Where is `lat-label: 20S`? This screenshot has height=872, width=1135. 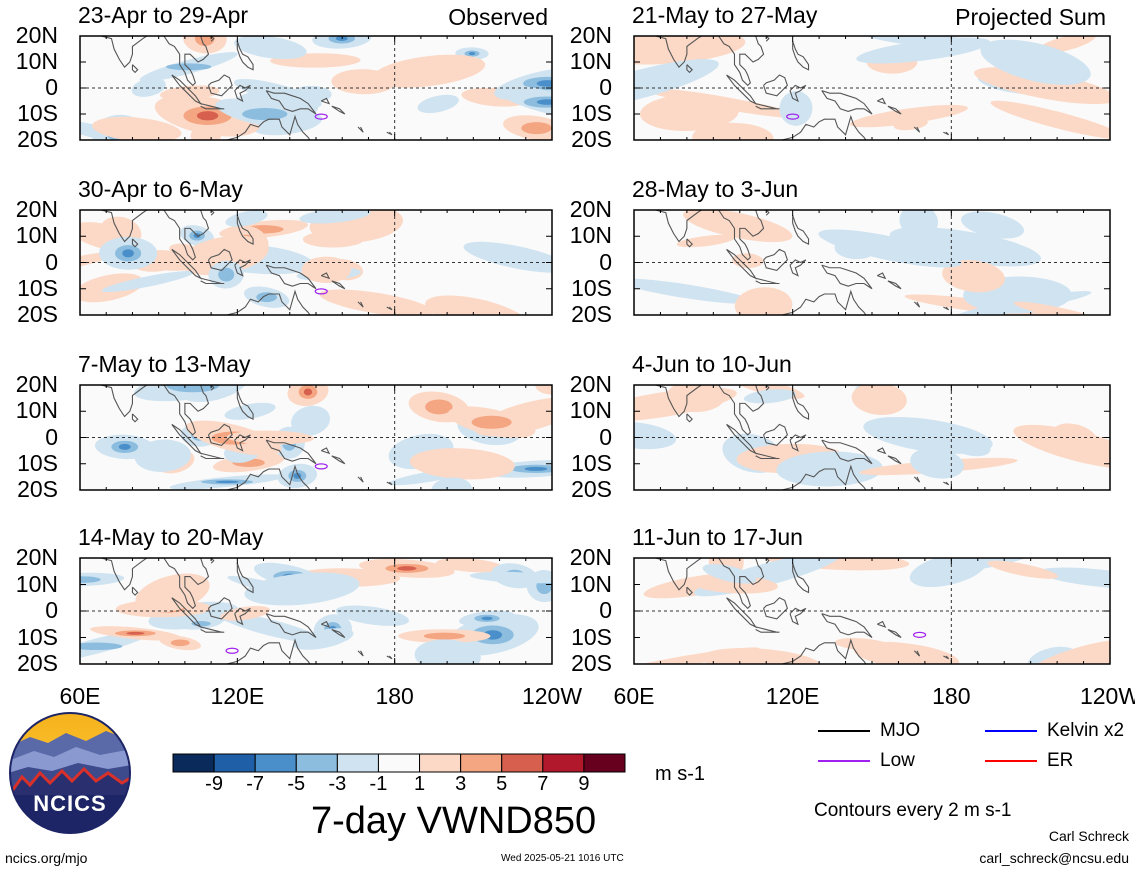
lat-label: 20S is located at coordinates (37, 139).